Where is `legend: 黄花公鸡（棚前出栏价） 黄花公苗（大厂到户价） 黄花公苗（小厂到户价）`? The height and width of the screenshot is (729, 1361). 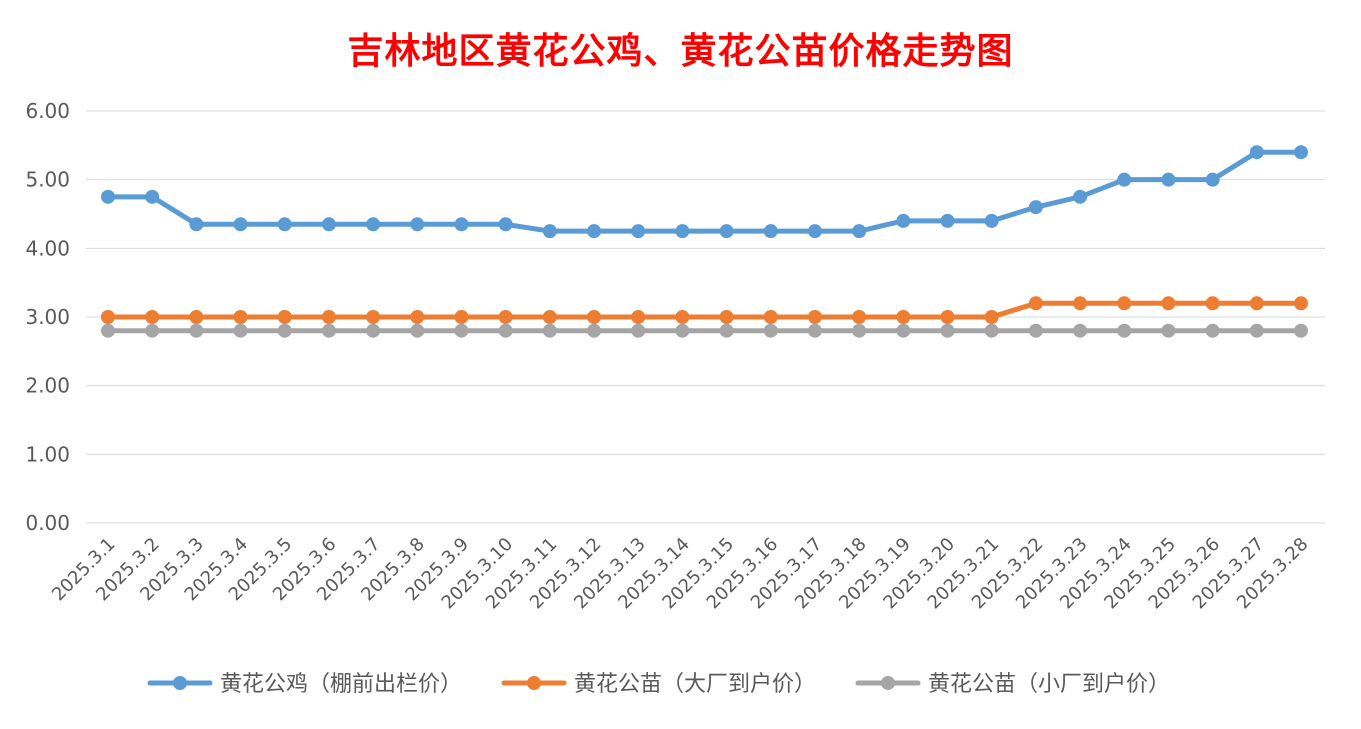 legend: 黄花公鸡（棚前出栏价） 黄花公苗（大厂到户价） 黄花公苗（小厂到户价） is located at coordinates (658, 684).